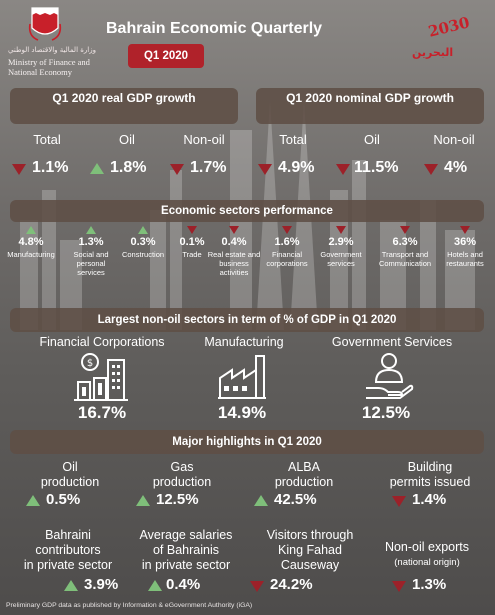 The width and height of the screenshot is (495, 615). What do you see at coordinates (430, 482) in the screenshot?
I see `highlight-label-line: permits issued` at bounding box center [430, 482].